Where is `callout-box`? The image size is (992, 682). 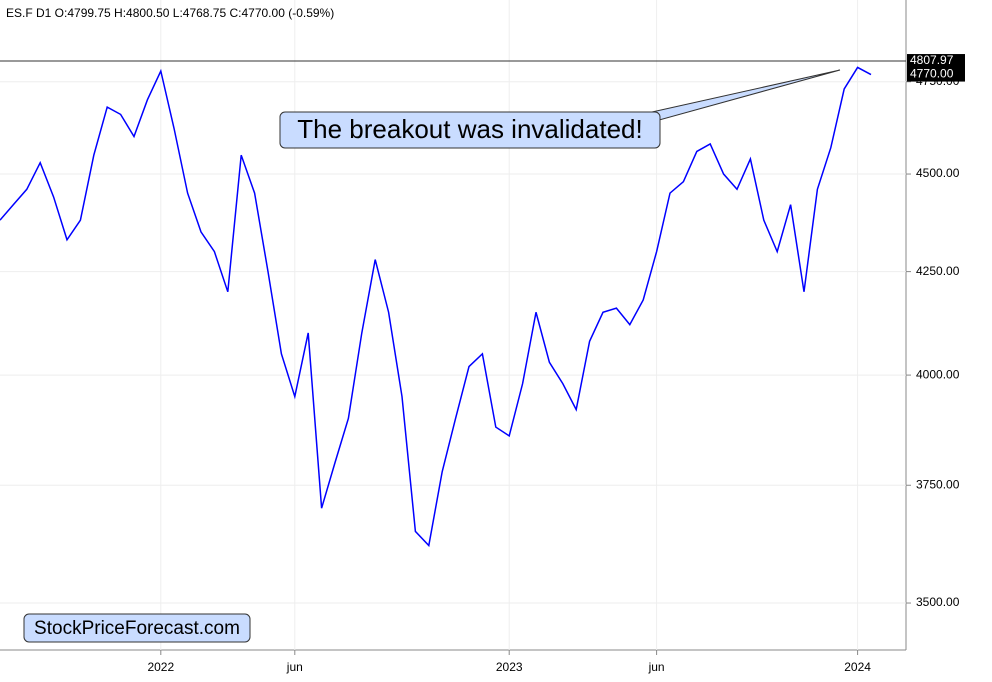 callout-box is located at coordinates (470, 130).